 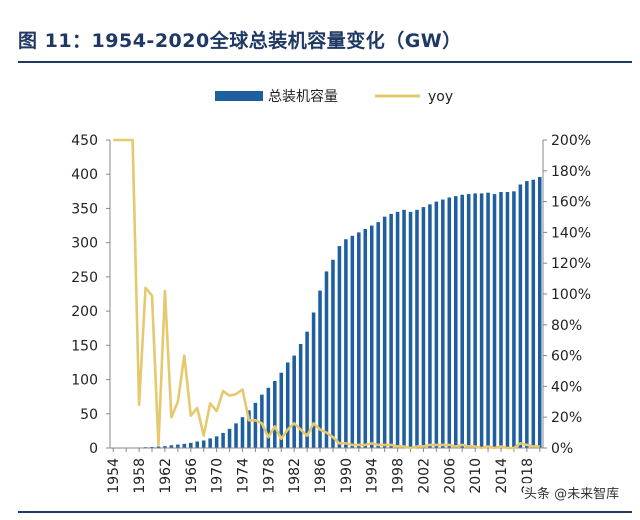 I want to click on x-tick-label: 1978, so click(x=269, y=476).